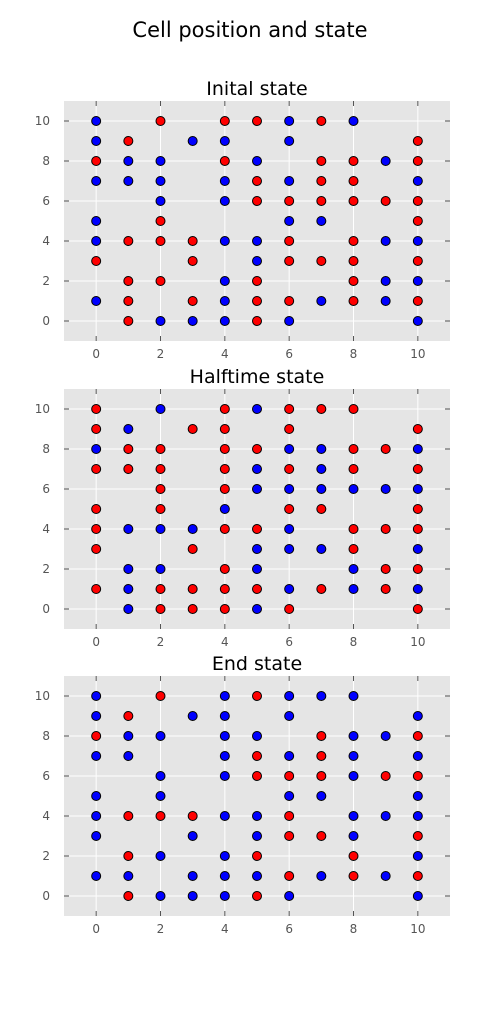 The width and height of the screenshot is (501, 1018). Describe the element at coordinates (46, 736) in the screenshot. I see `y-tick-label: 8` at that location.